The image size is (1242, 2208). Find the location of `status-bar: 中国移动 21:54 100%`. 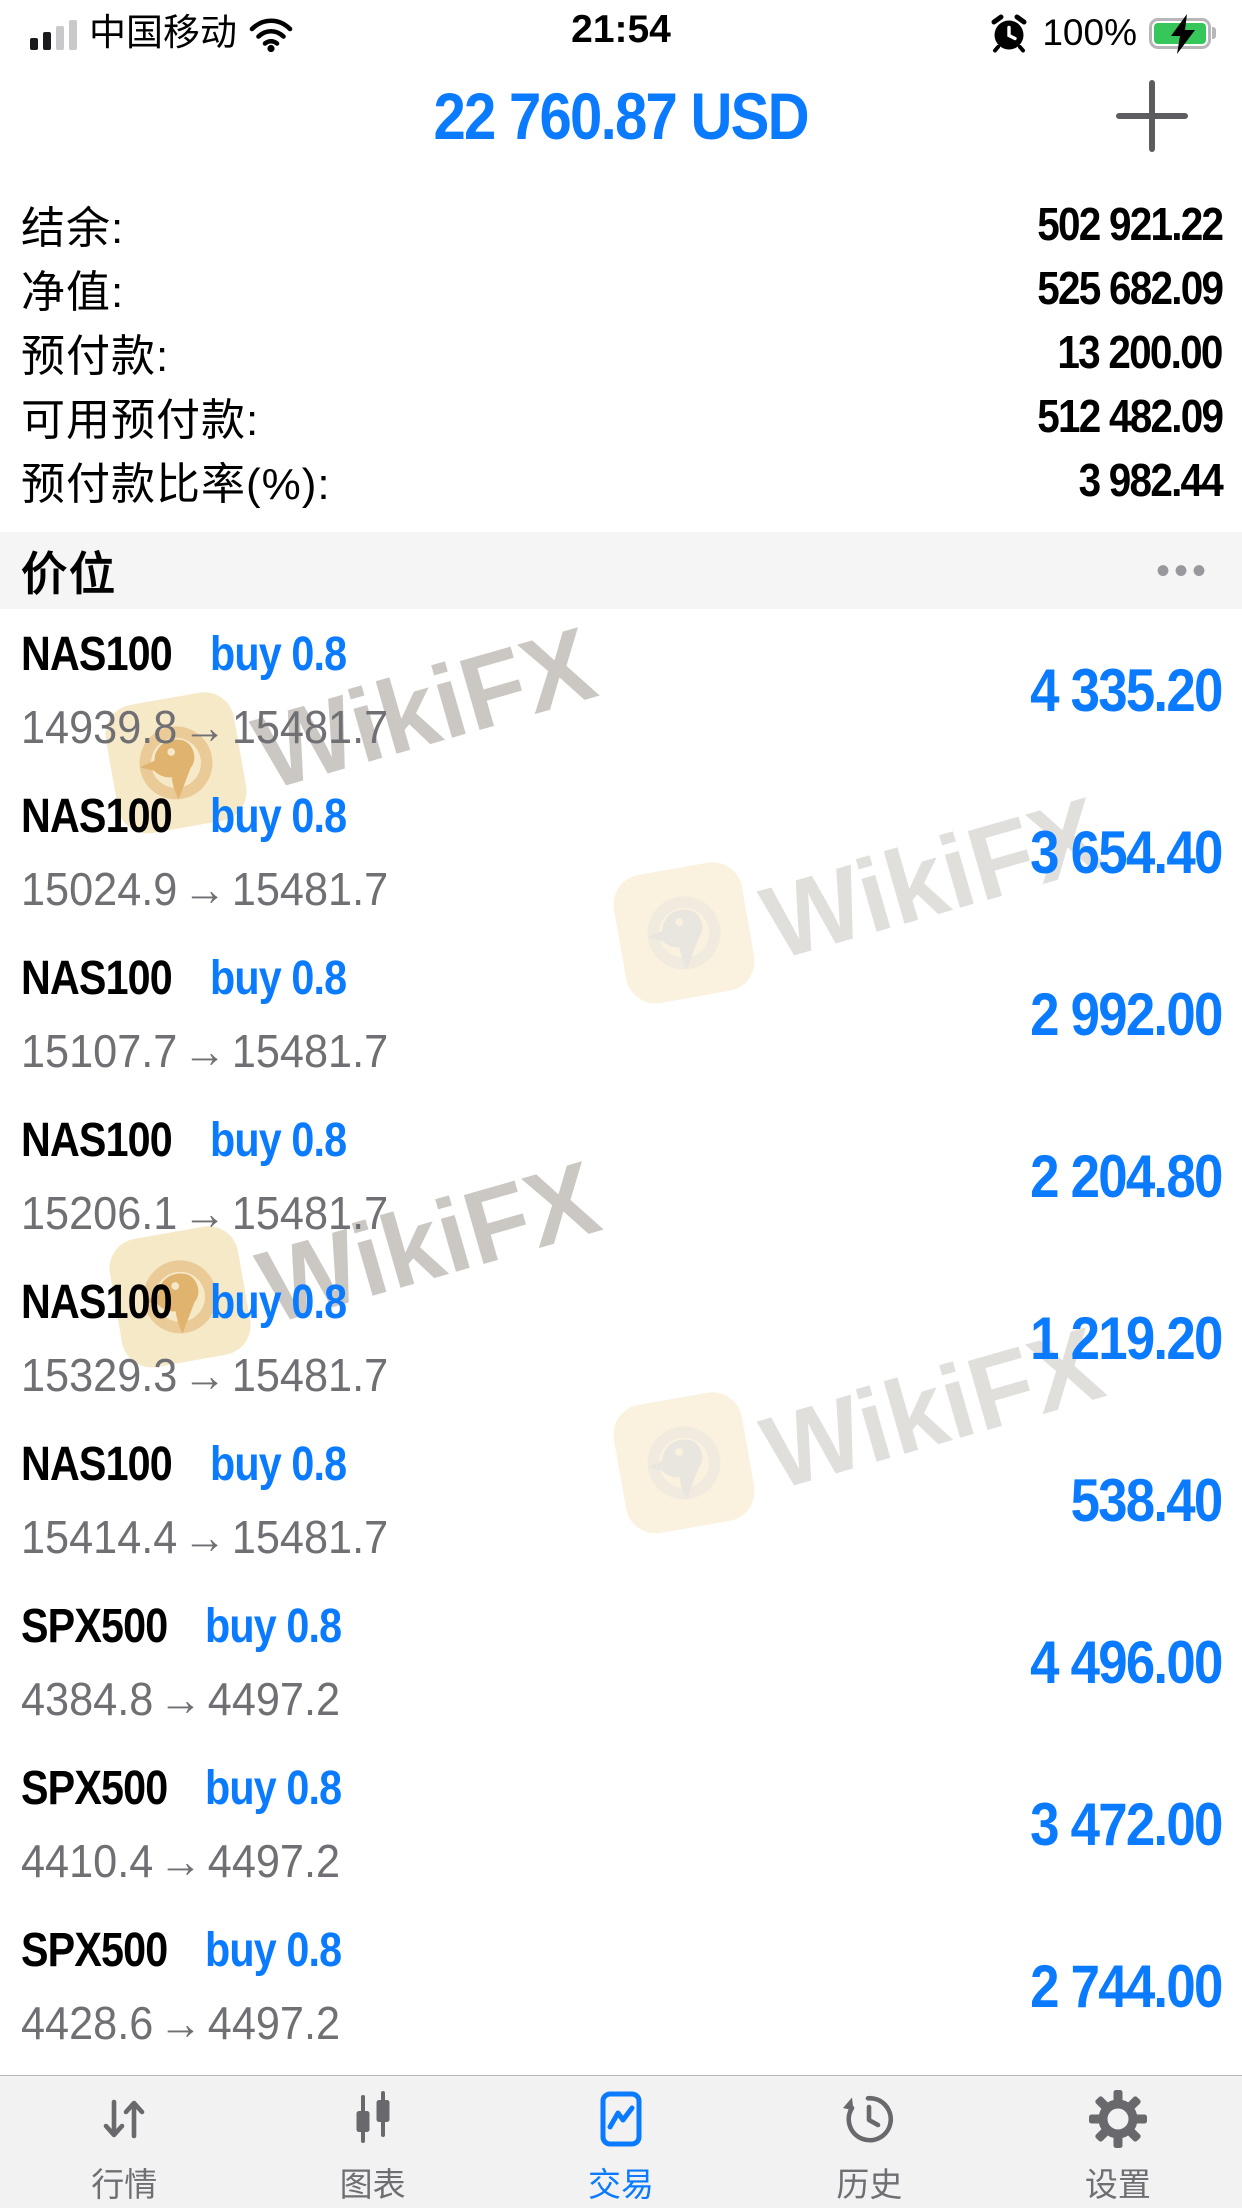

status-bar: 中国移动 21:54 100% is located at coordinates (621, 30).